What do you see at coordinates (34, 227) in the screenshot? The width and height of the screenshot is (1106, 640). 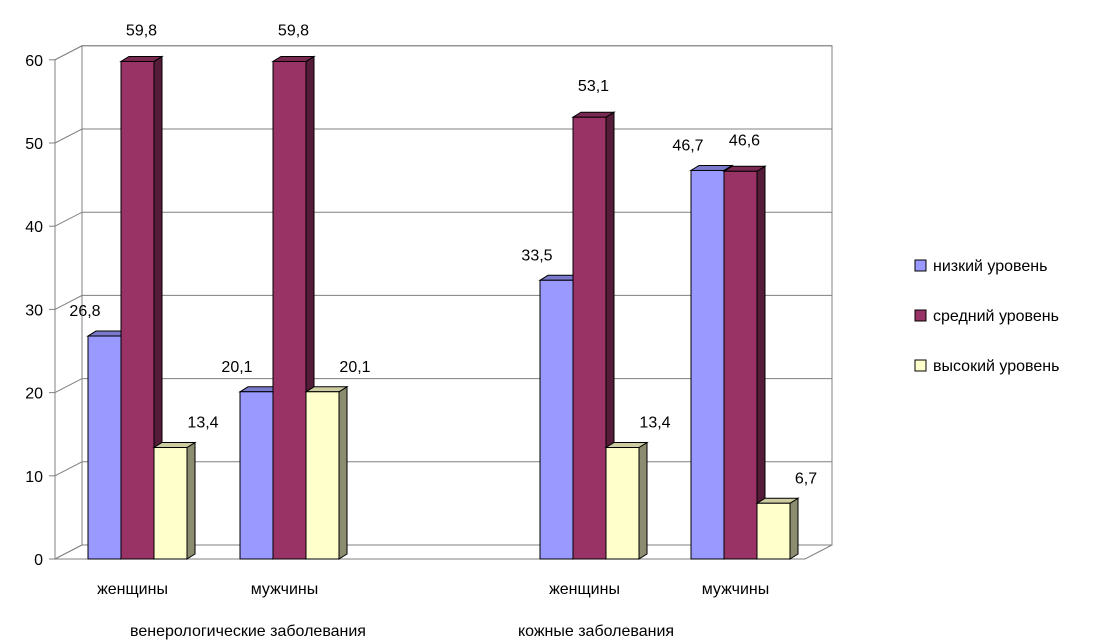 I see `y-tick-label: 40` at bounding box center [34, 227].